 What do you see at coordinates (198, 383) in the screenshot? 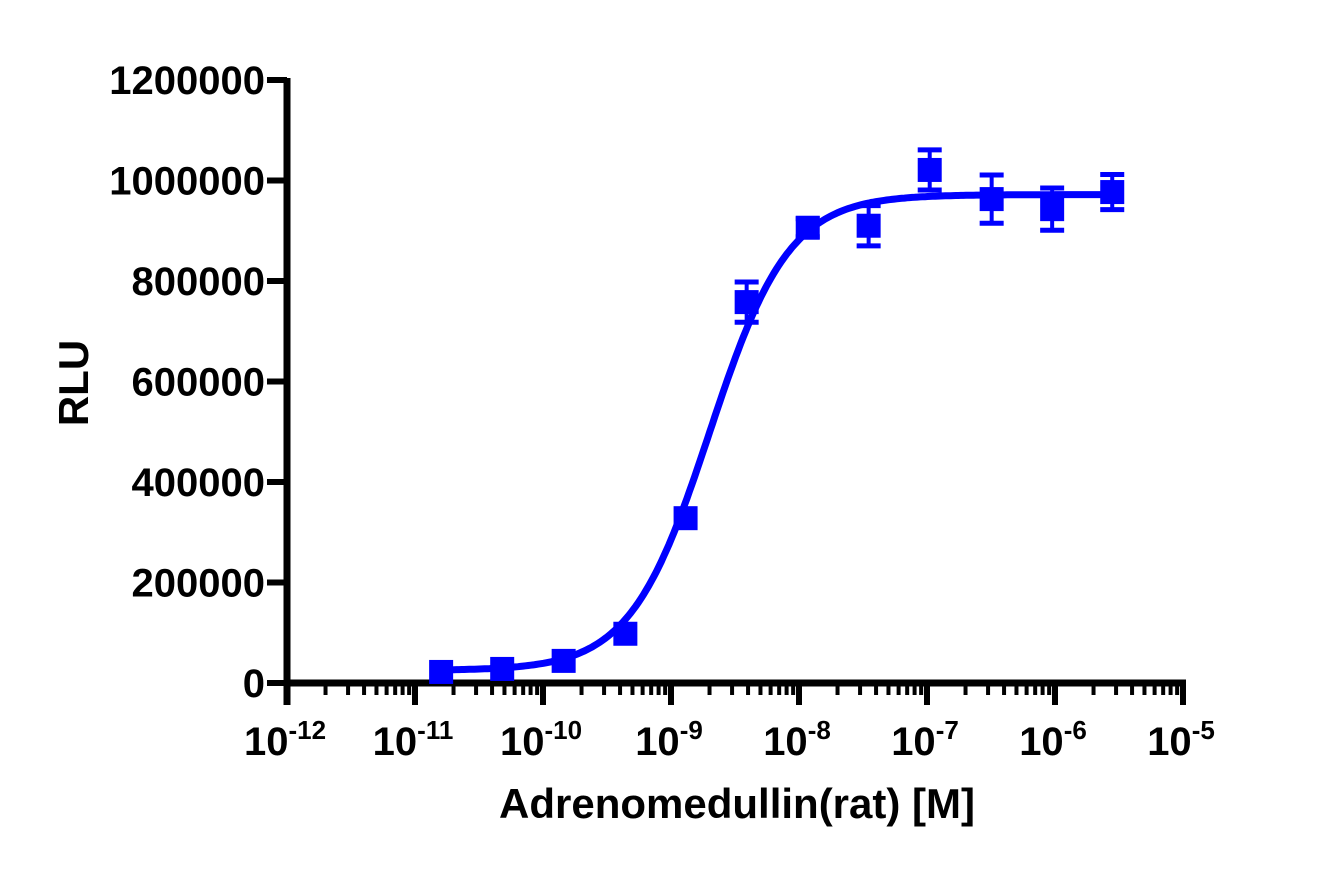
I see `y-tick-label: 600000` at bounding box center [198, 383].